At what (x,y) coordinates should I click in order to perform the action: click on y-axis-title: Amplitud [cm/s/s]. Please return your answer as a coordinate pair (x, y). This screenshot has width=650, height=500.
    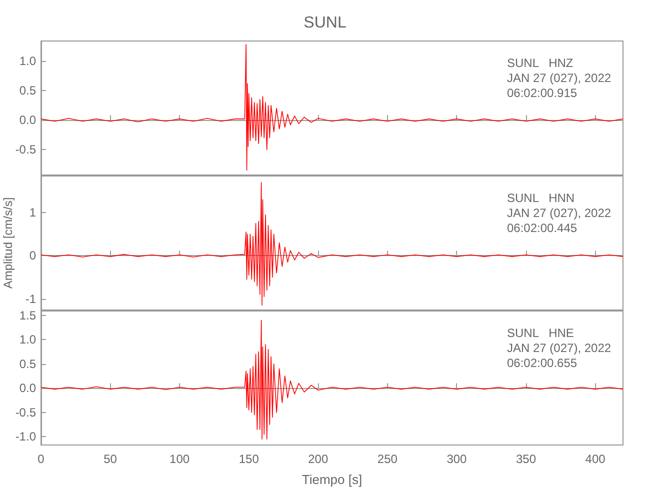
    Looking at the image, I should click on (8, 243).